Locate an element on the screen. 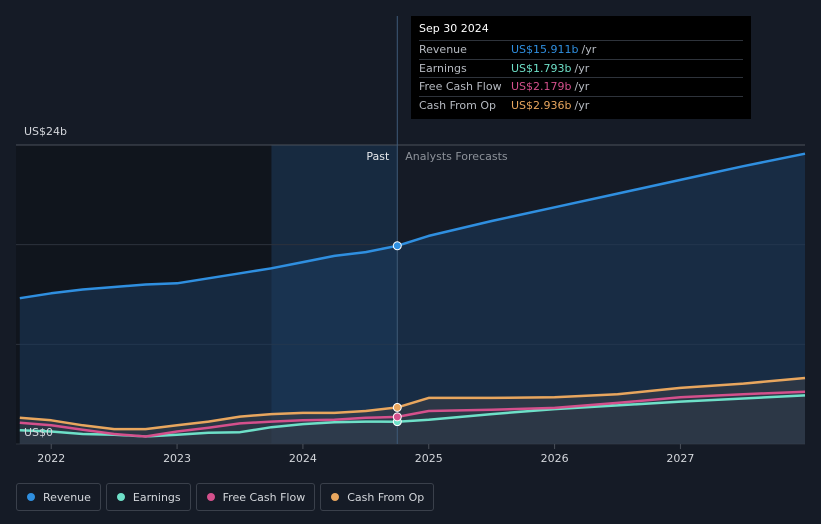 The height and width of the screenshot is (524, 821). legend-label: Revenue is located at coordinates (67, 497).